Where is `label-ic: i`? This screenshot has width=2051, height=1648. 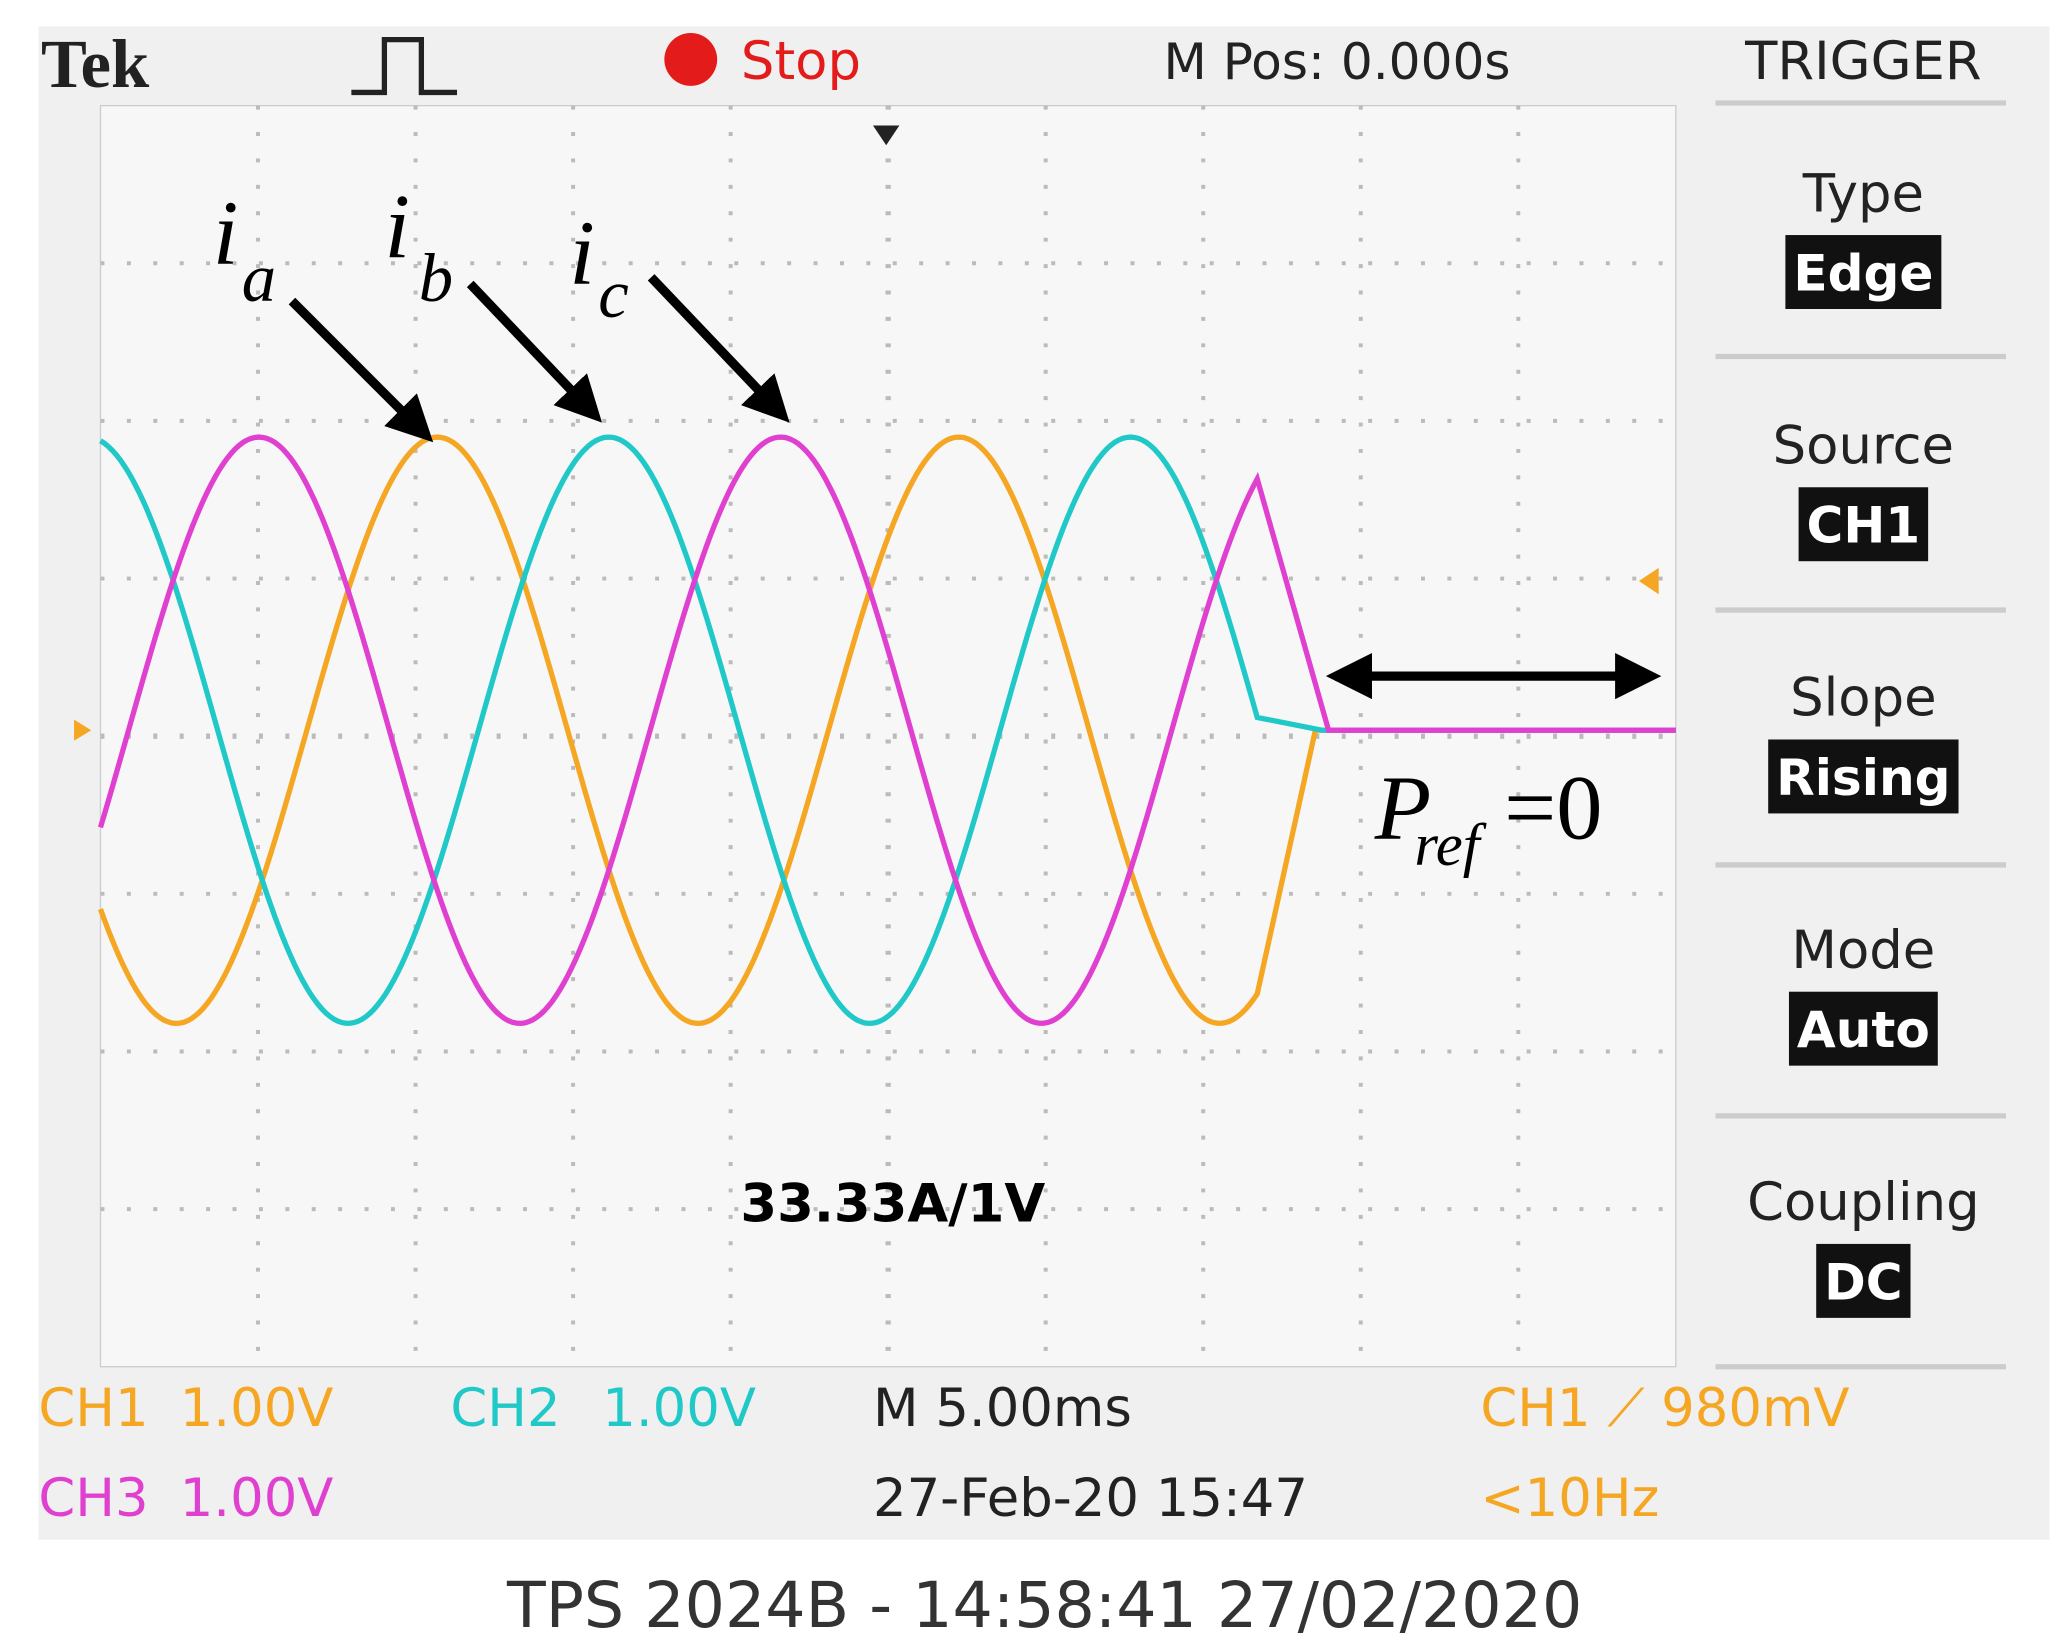
label-ic: i is located at coordinates (582, 253).